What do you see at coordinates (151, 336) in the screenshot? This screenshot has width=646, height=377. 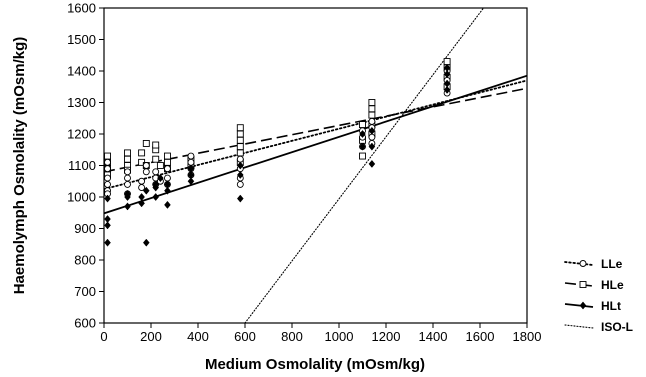 I see `x-tick-label: 200` at bounding box center [151, 336].